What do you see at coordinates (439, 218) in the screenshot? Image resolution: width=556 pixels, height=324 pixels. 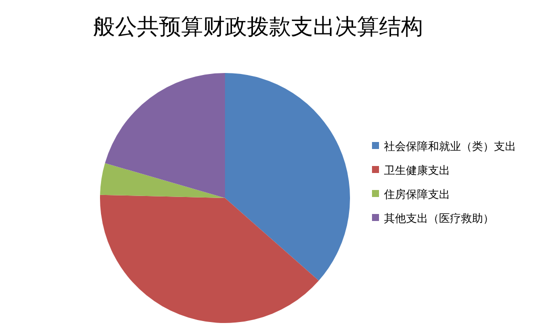 I see `legend-label: 其他支出（医疗救助）` at bounding box center [439, 218].